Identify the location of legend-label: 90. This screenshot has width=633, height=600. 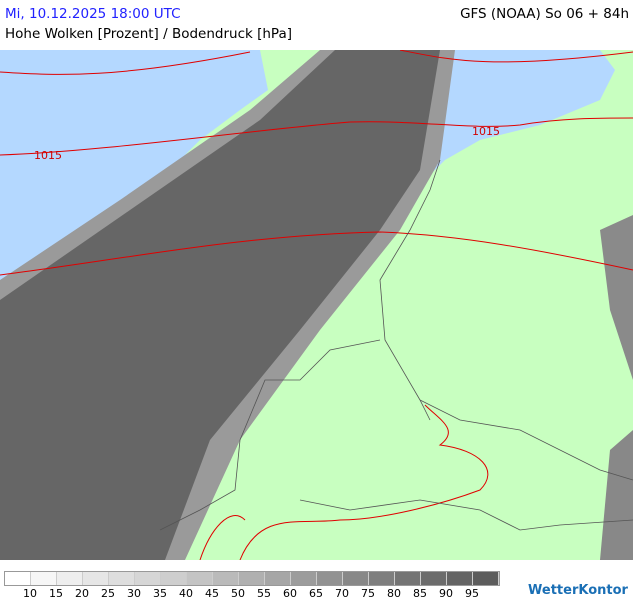
(446, 593).